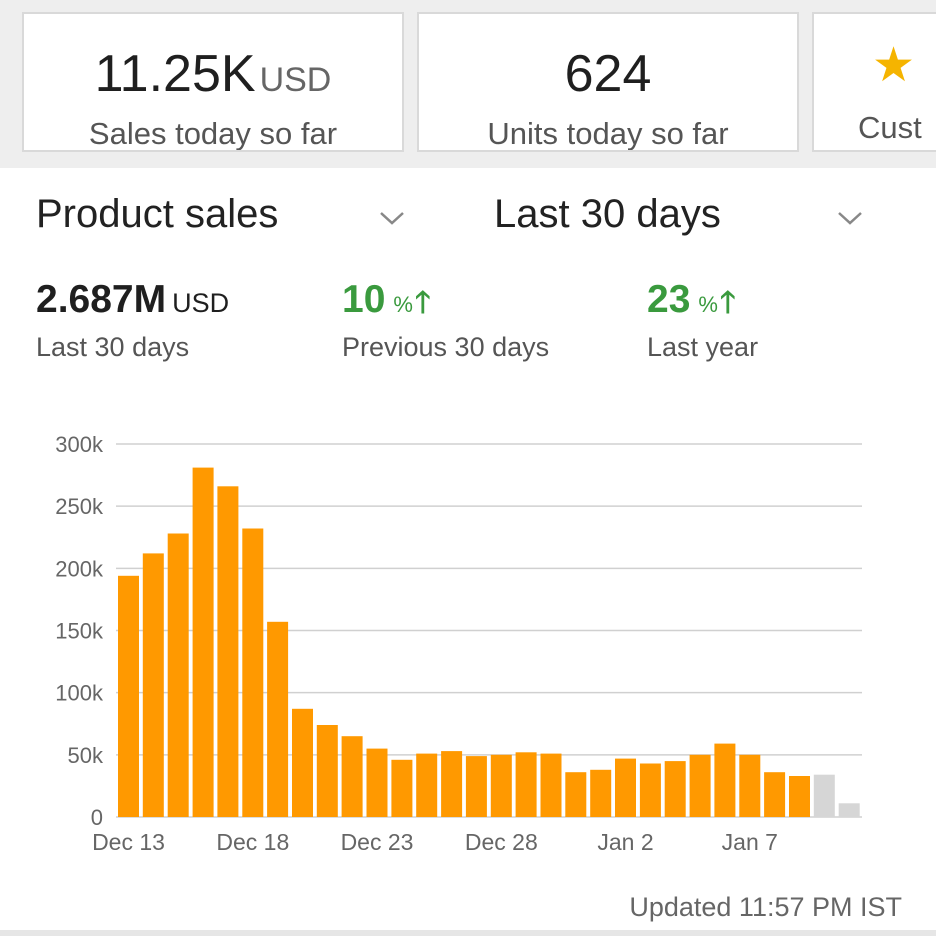  I want to click on metric-lastyear-value: 23, so click(669, 299).